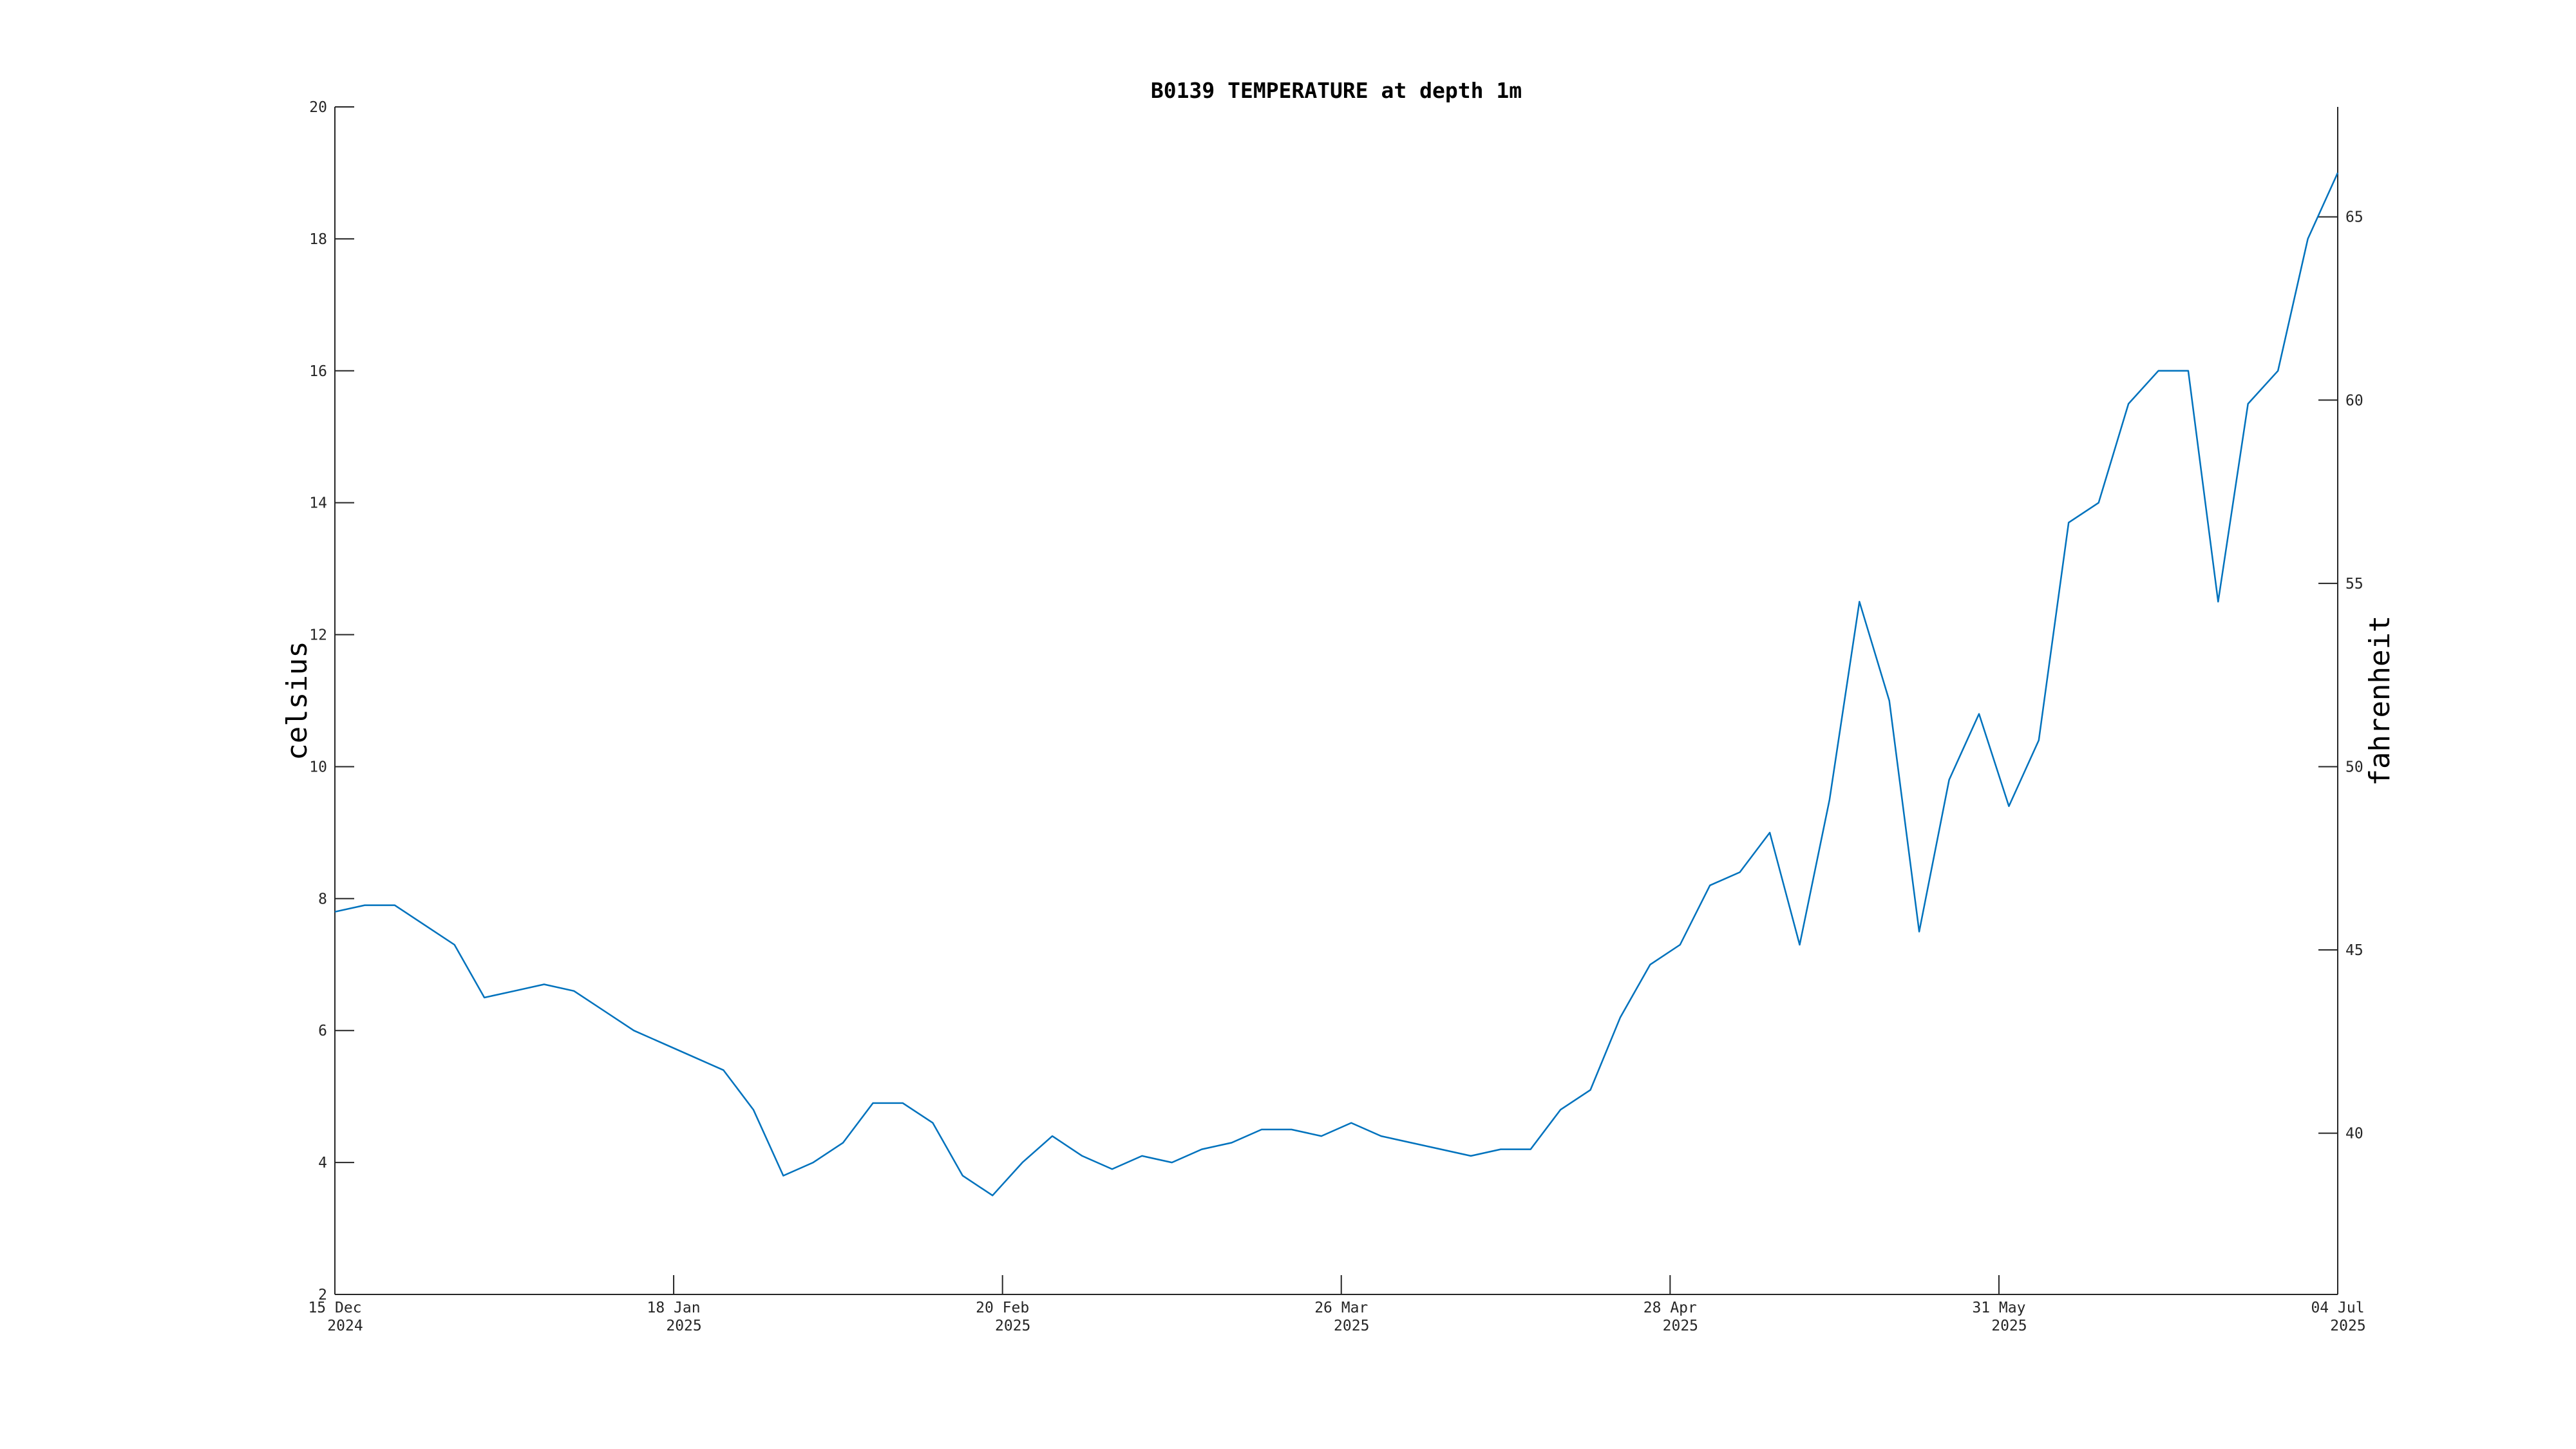 The width and height of the screenshot is (2576, 1449). Describe the element at coordinates (1341, 1317) in the screenshot. I see `x-tick-label: 26 Mar 2025` at that location.